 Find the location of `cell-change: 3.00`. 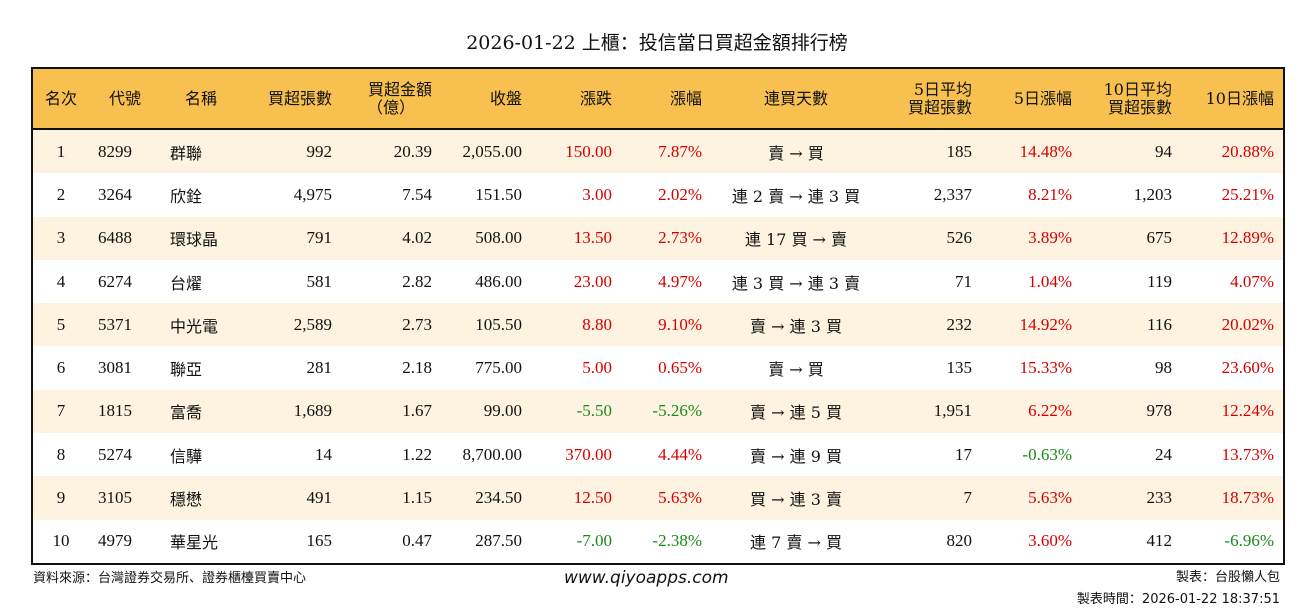

cell-change: 3.00 is located at coordinates (597, 194).